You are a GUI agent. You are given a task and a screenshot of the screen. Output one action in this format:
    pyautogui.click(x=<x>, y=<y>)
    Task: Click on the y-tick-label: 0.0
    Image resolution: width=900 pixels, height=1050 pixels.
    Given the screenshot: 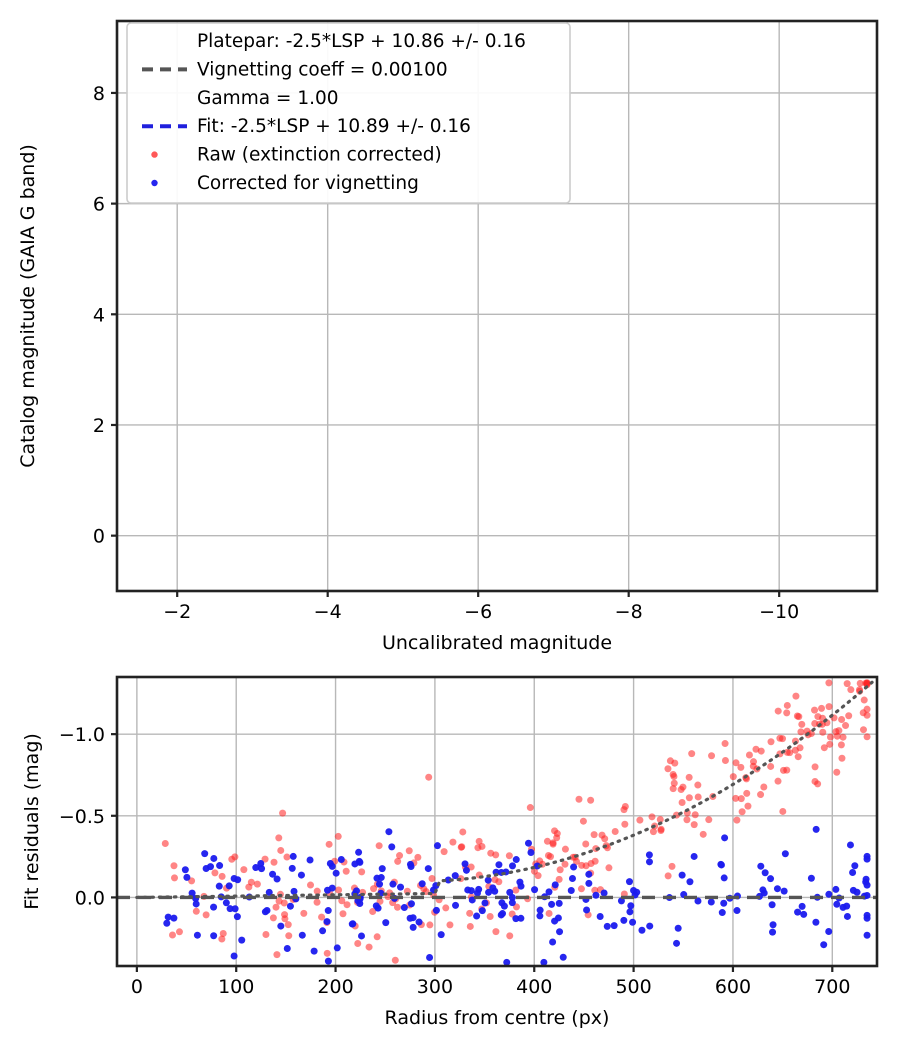 What is the action you would take?
    pyautogui.click(x=90, y=898)
    